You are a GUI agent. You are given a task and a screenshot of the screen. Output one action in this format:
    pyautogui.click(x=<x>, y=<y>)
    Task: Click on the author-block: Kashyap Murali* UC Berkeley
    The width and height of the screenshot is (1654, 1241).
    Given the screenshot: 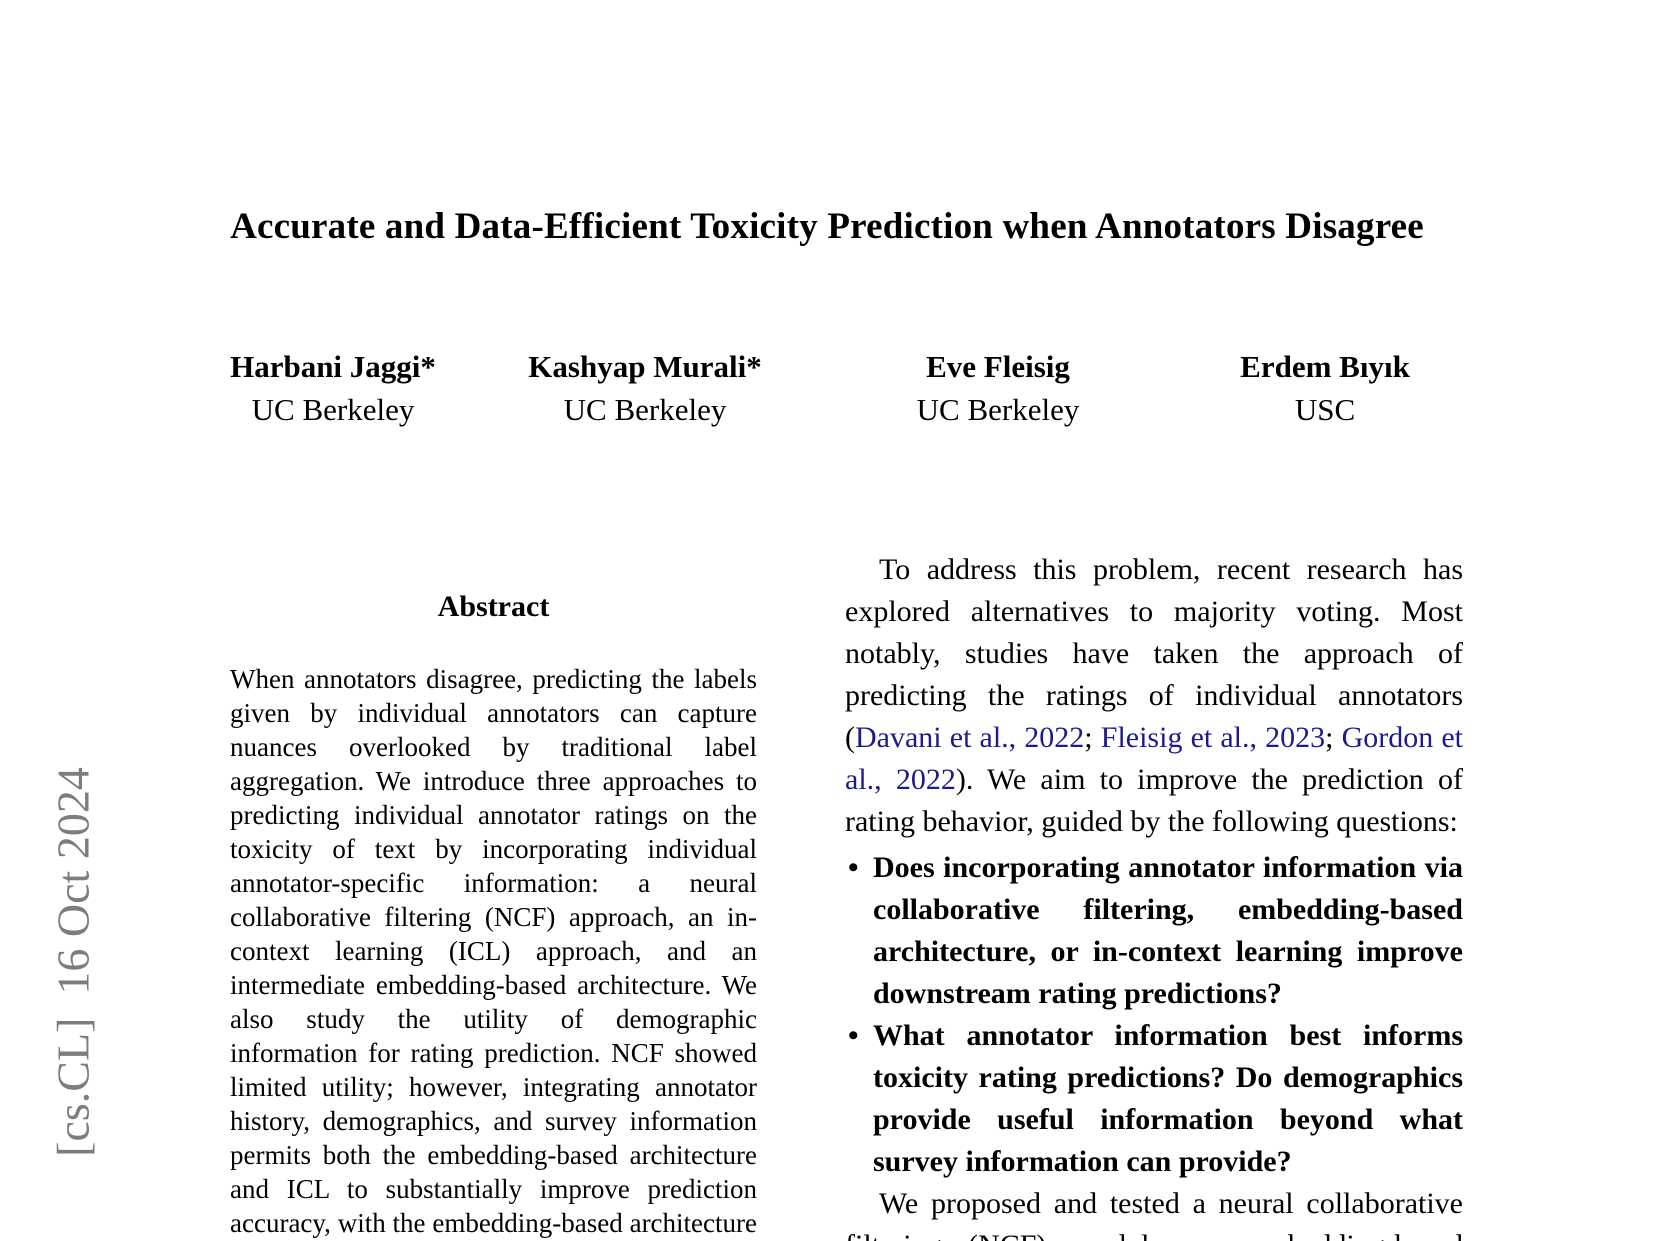 What is the action you would take?
    pyautogui.click(x=644, y=388)
    